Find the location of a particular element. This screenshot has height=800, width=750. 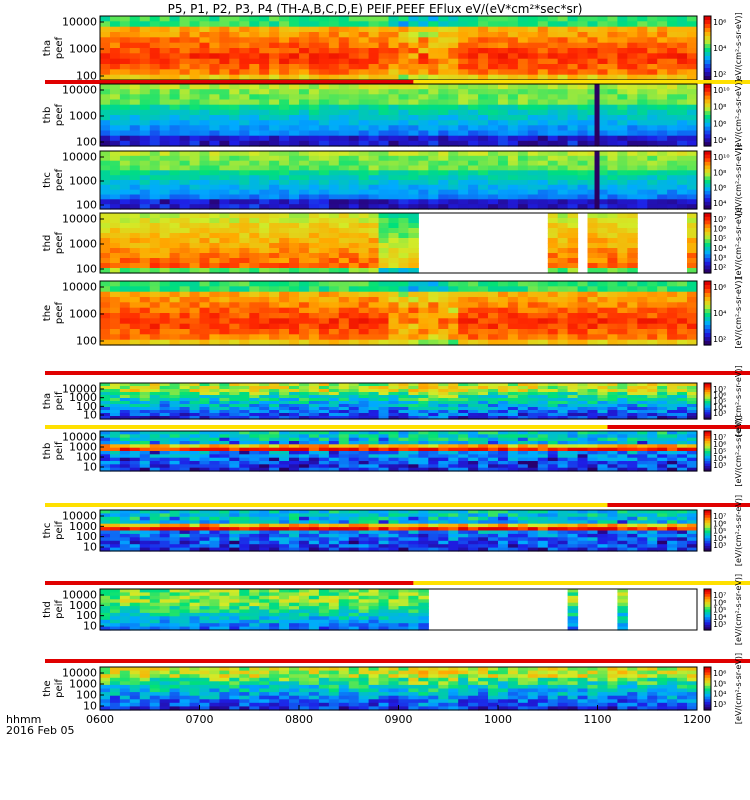

the-peef-flag-bar is located at coordinates (397, 373).